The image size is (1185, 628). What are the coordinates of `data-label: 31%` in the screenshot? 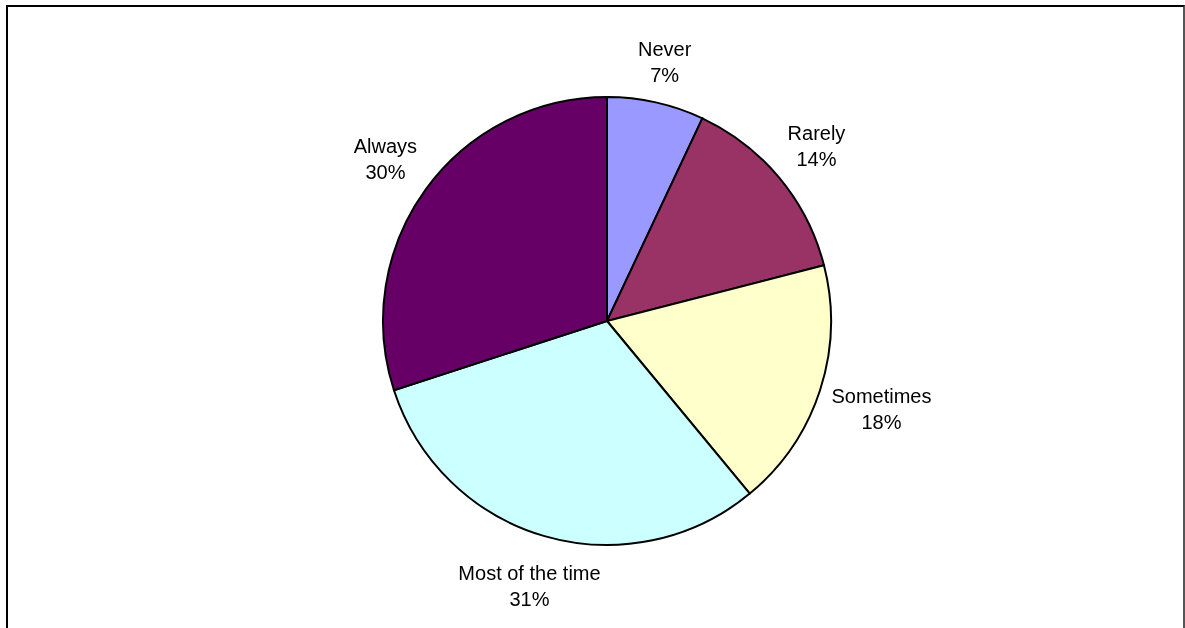 It's located at (529, 599).